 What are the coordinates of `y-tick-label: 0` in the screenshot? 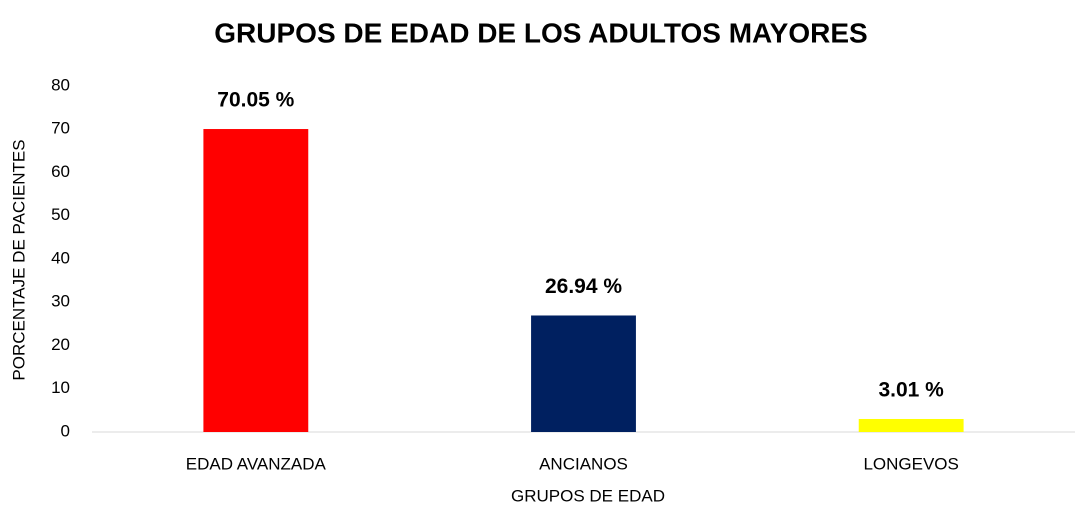 It's located at (65, 430).